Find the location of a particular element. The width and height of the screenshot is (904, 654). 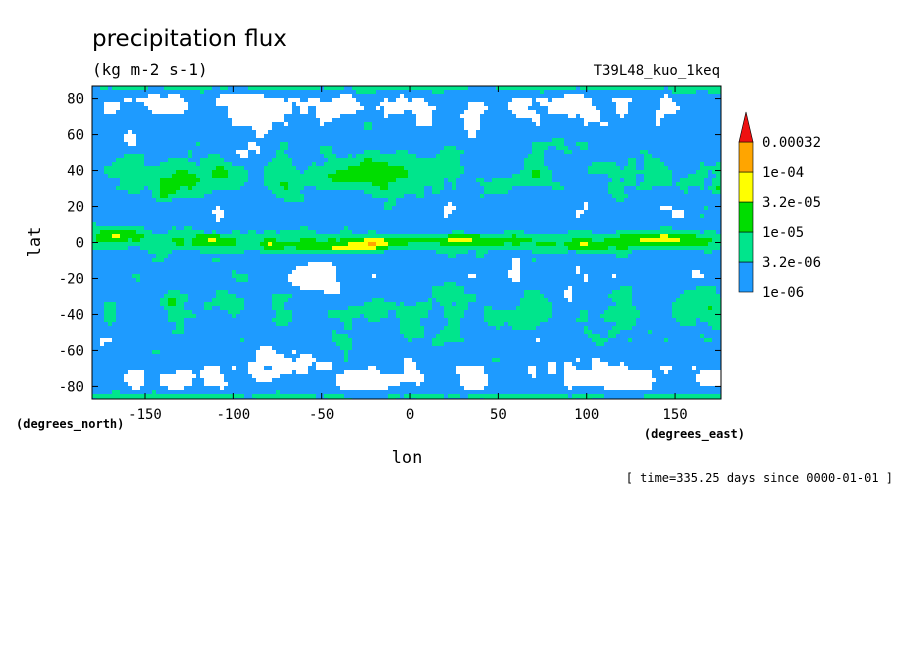

contour-cell-1977 is located at coordinates (418, 136).